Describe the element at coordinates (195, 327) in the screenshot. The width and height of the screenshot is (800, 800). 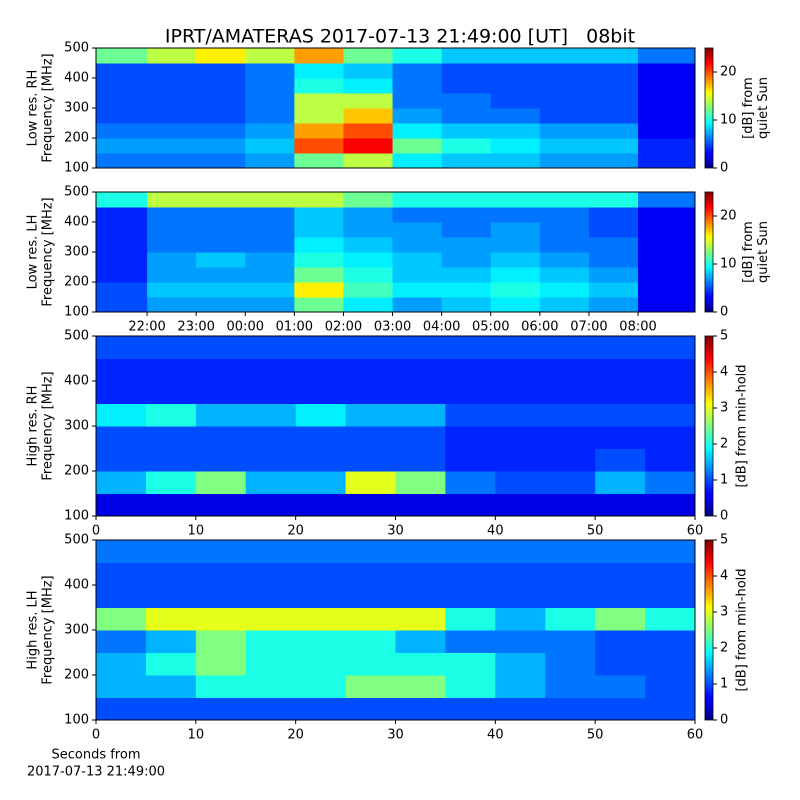
I see `x-tick-label: 23:00` at that location.